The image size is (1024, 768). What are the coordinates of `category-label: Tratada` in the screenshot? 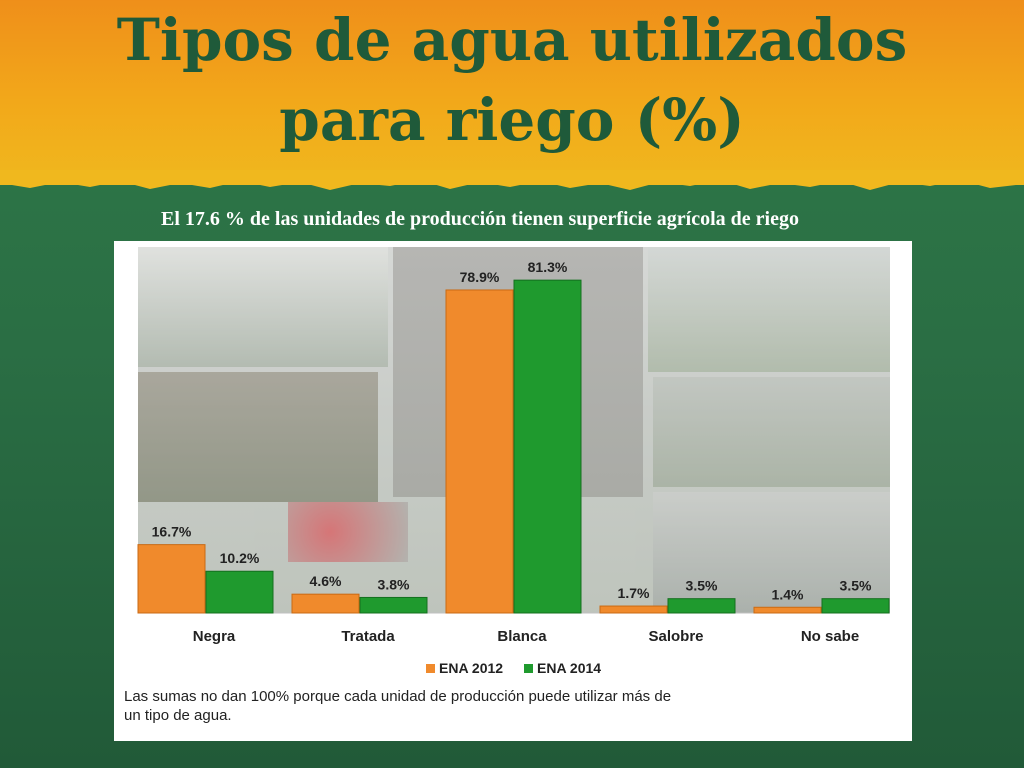 It's located at (368, 636).